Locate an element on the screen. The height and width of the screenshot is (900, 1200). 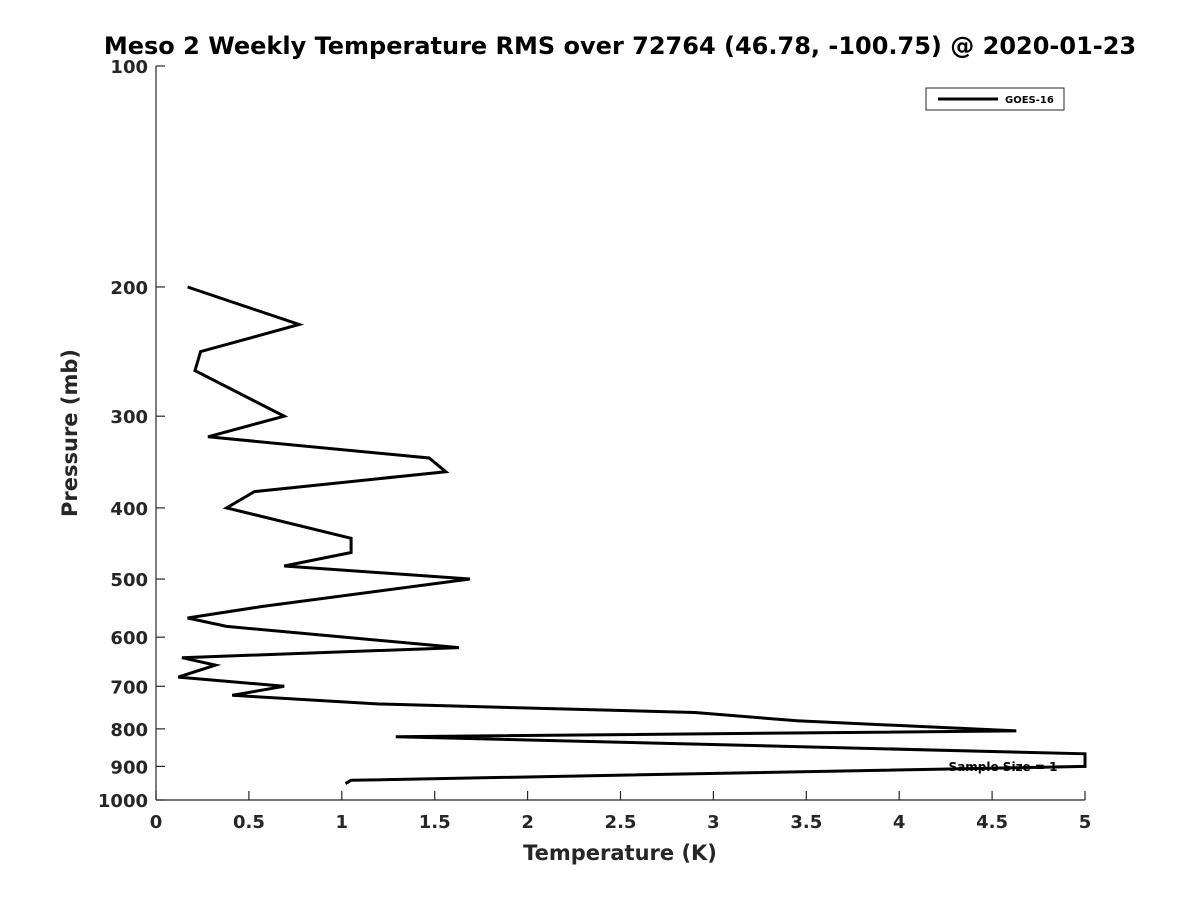
x-tick-label: 2 is located at coordinates (527, 822).